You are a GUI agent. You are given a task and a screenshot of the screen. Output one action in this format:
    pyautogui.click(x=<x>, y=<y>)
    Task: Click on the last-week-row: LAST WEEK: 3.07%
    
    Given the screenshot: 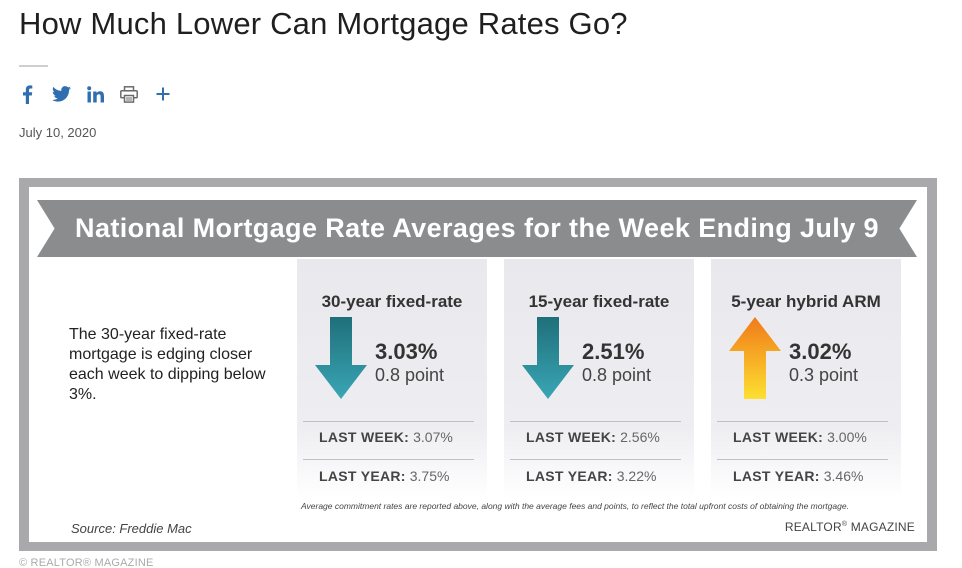 What is the action you would take?
    pyautogui.click(x=386, y=437)
    